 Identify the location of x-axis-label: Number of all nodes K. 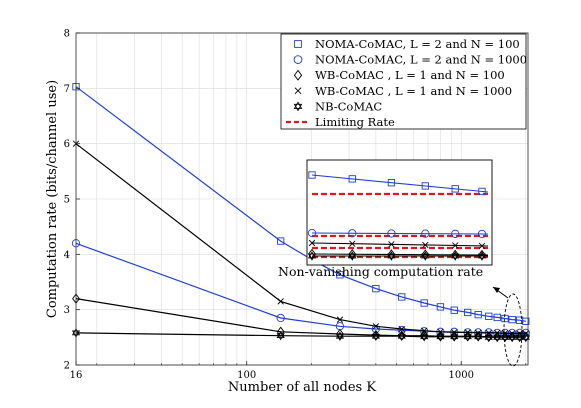
(302, 387).